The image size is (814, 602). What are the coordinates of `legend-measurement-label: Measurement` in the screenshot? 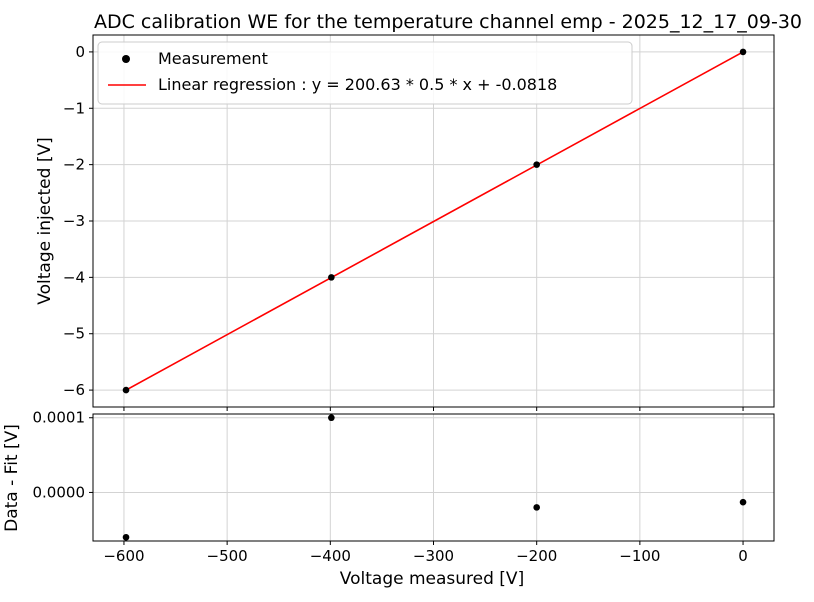 It's located at (213, 58).